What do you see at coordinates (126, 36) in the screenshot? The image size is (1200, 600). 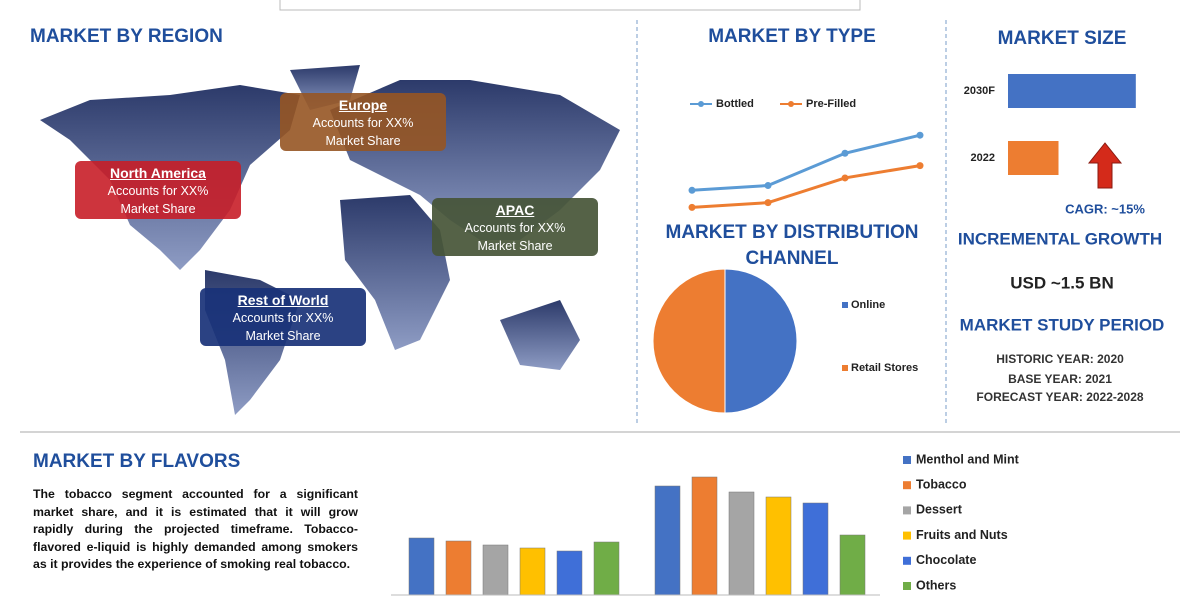 I see `section-title: MARKET BY REGION` at bounding box center [126, 36].